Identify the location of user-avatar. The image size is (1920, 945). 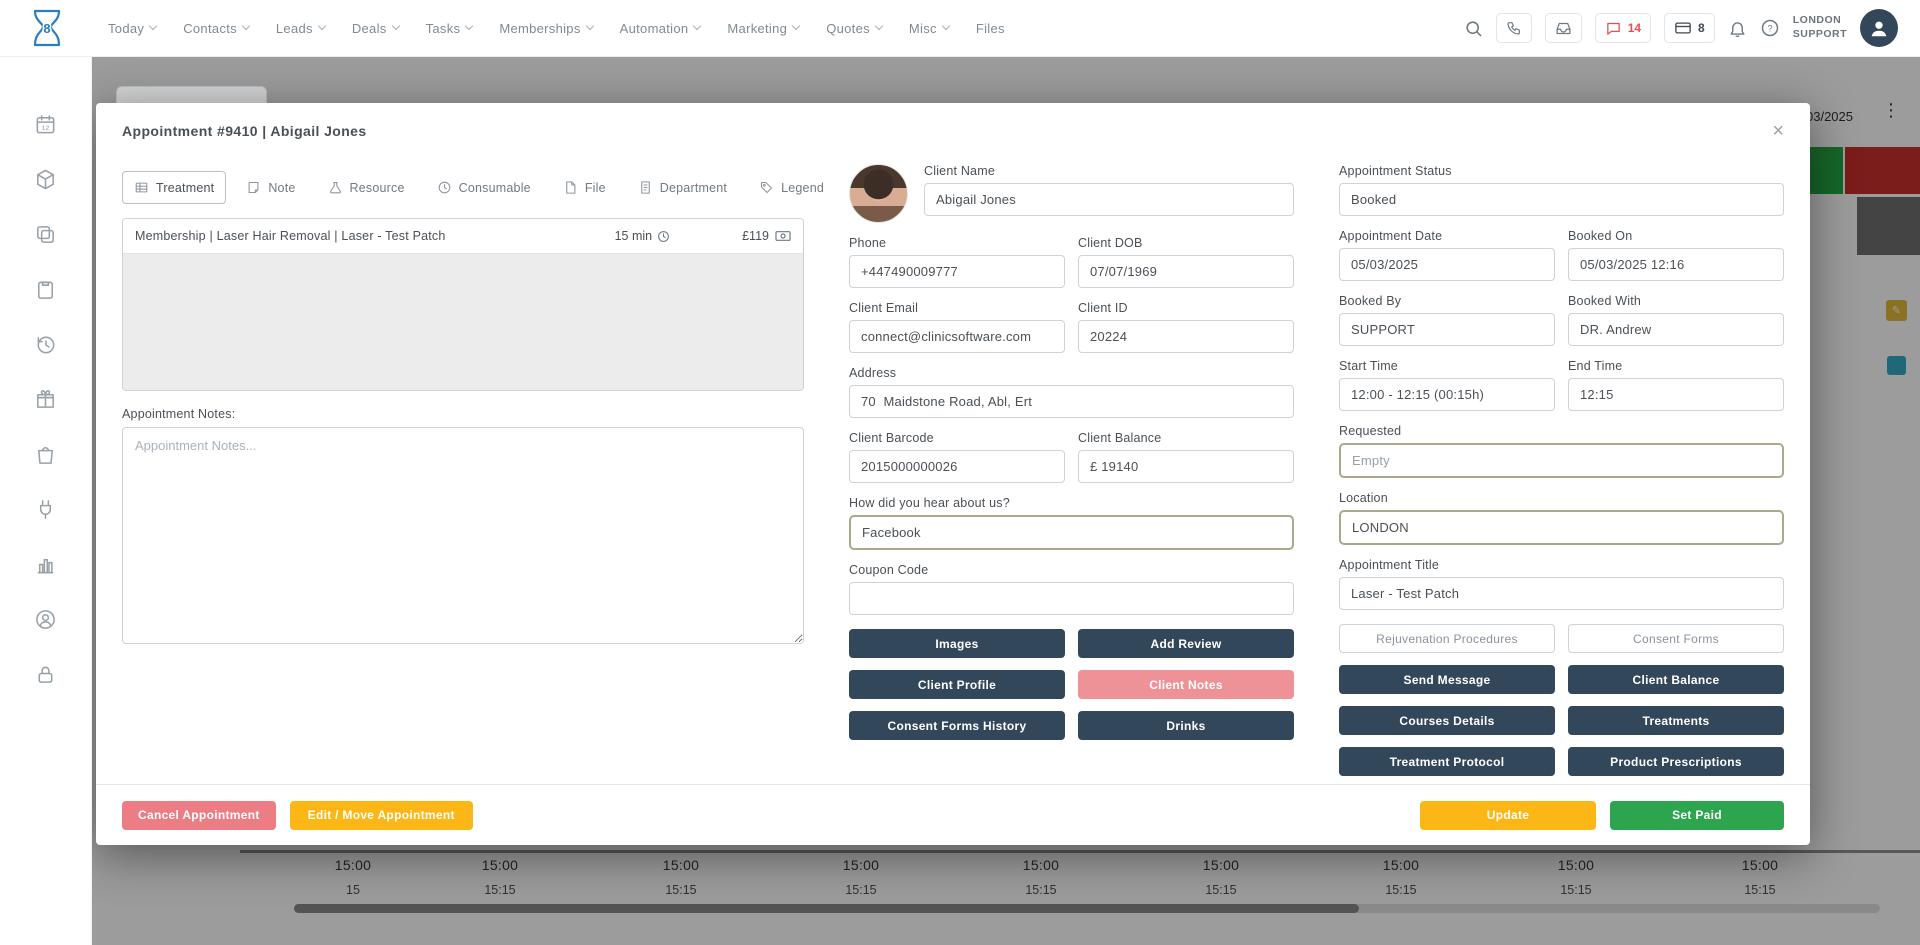
(1879, 28).